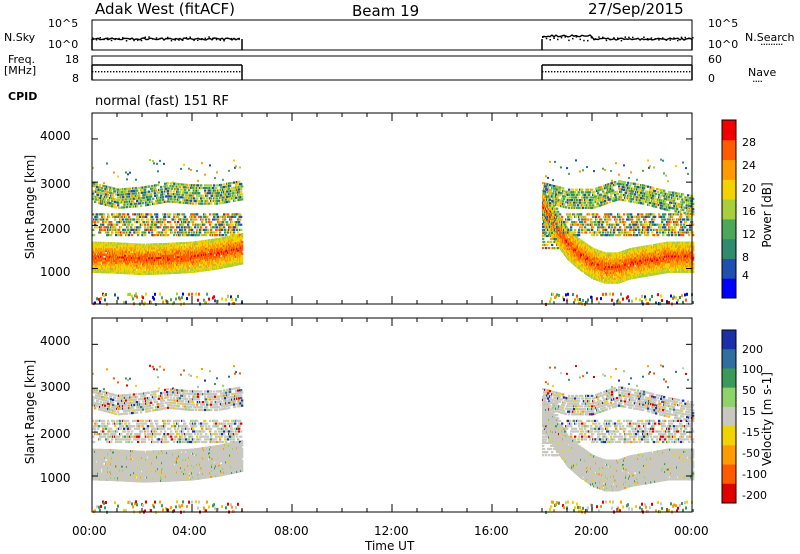 The height and width of the screenshot is (554, 800). I want to click on noise-tick-bottom: 10^0, so click(63, 44).